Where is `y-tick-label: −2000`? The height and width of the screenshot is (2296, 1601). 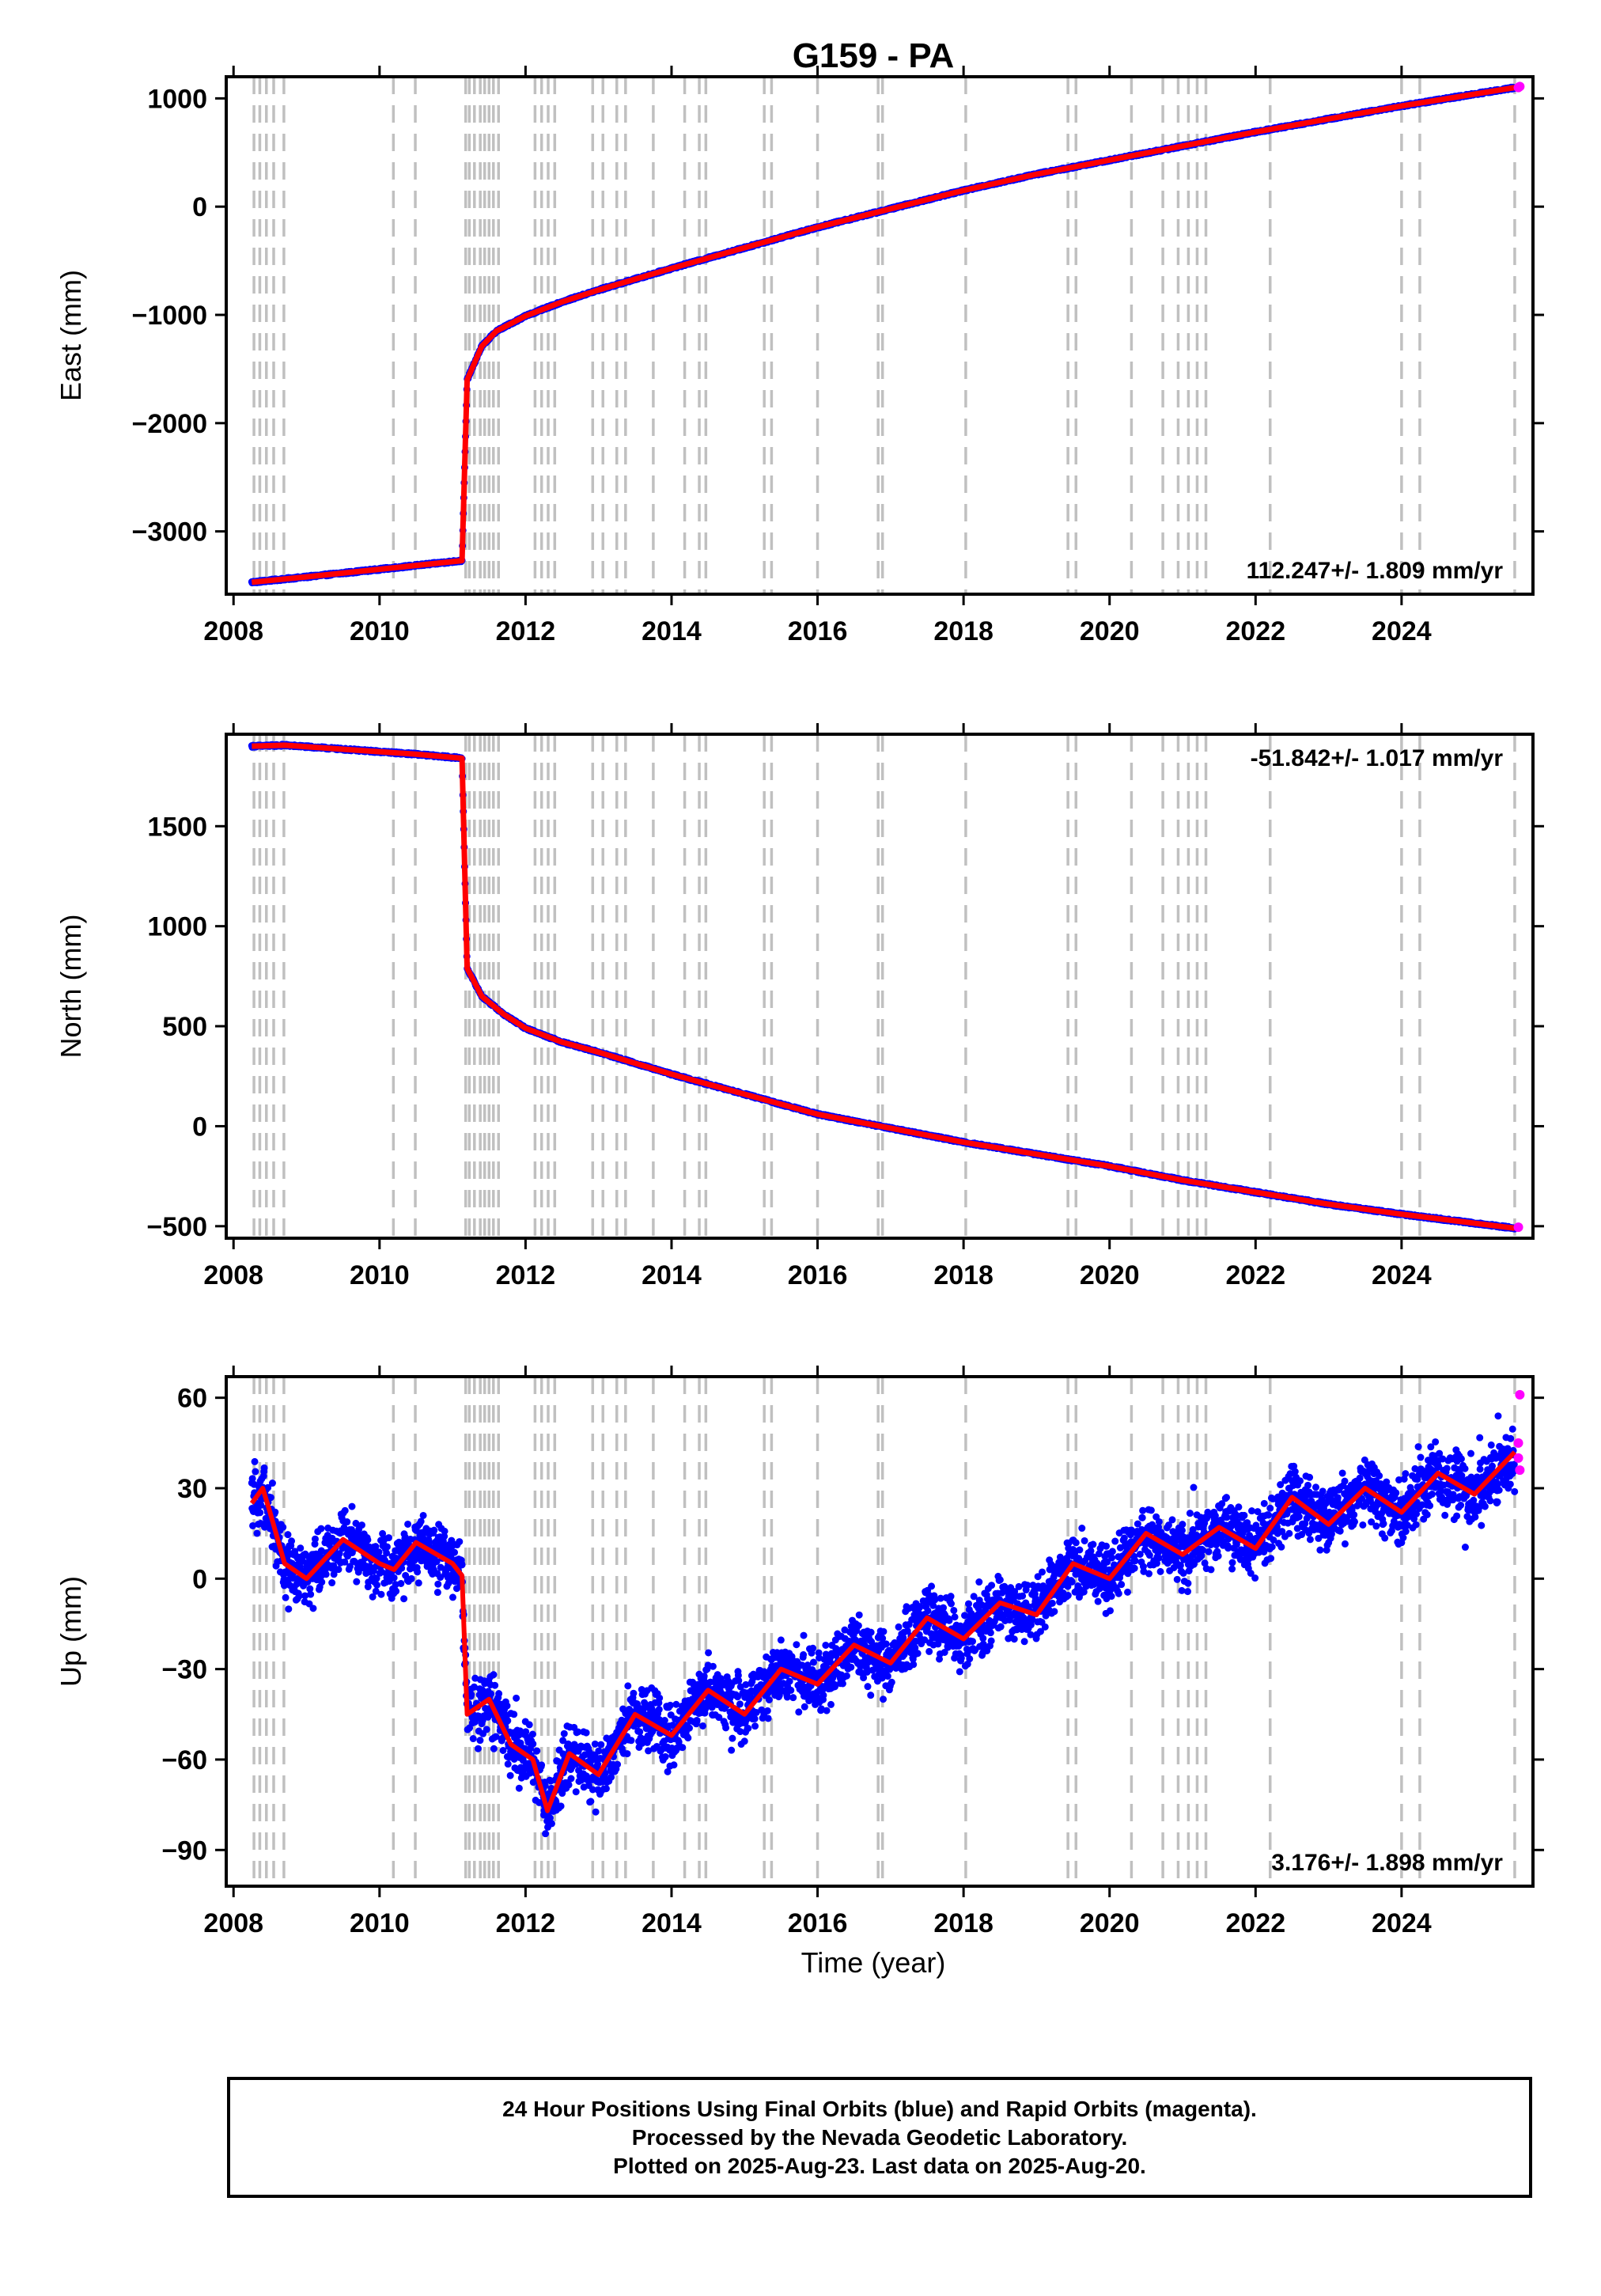
y-tick-label: −2000 is located at coordinates (170, 424).